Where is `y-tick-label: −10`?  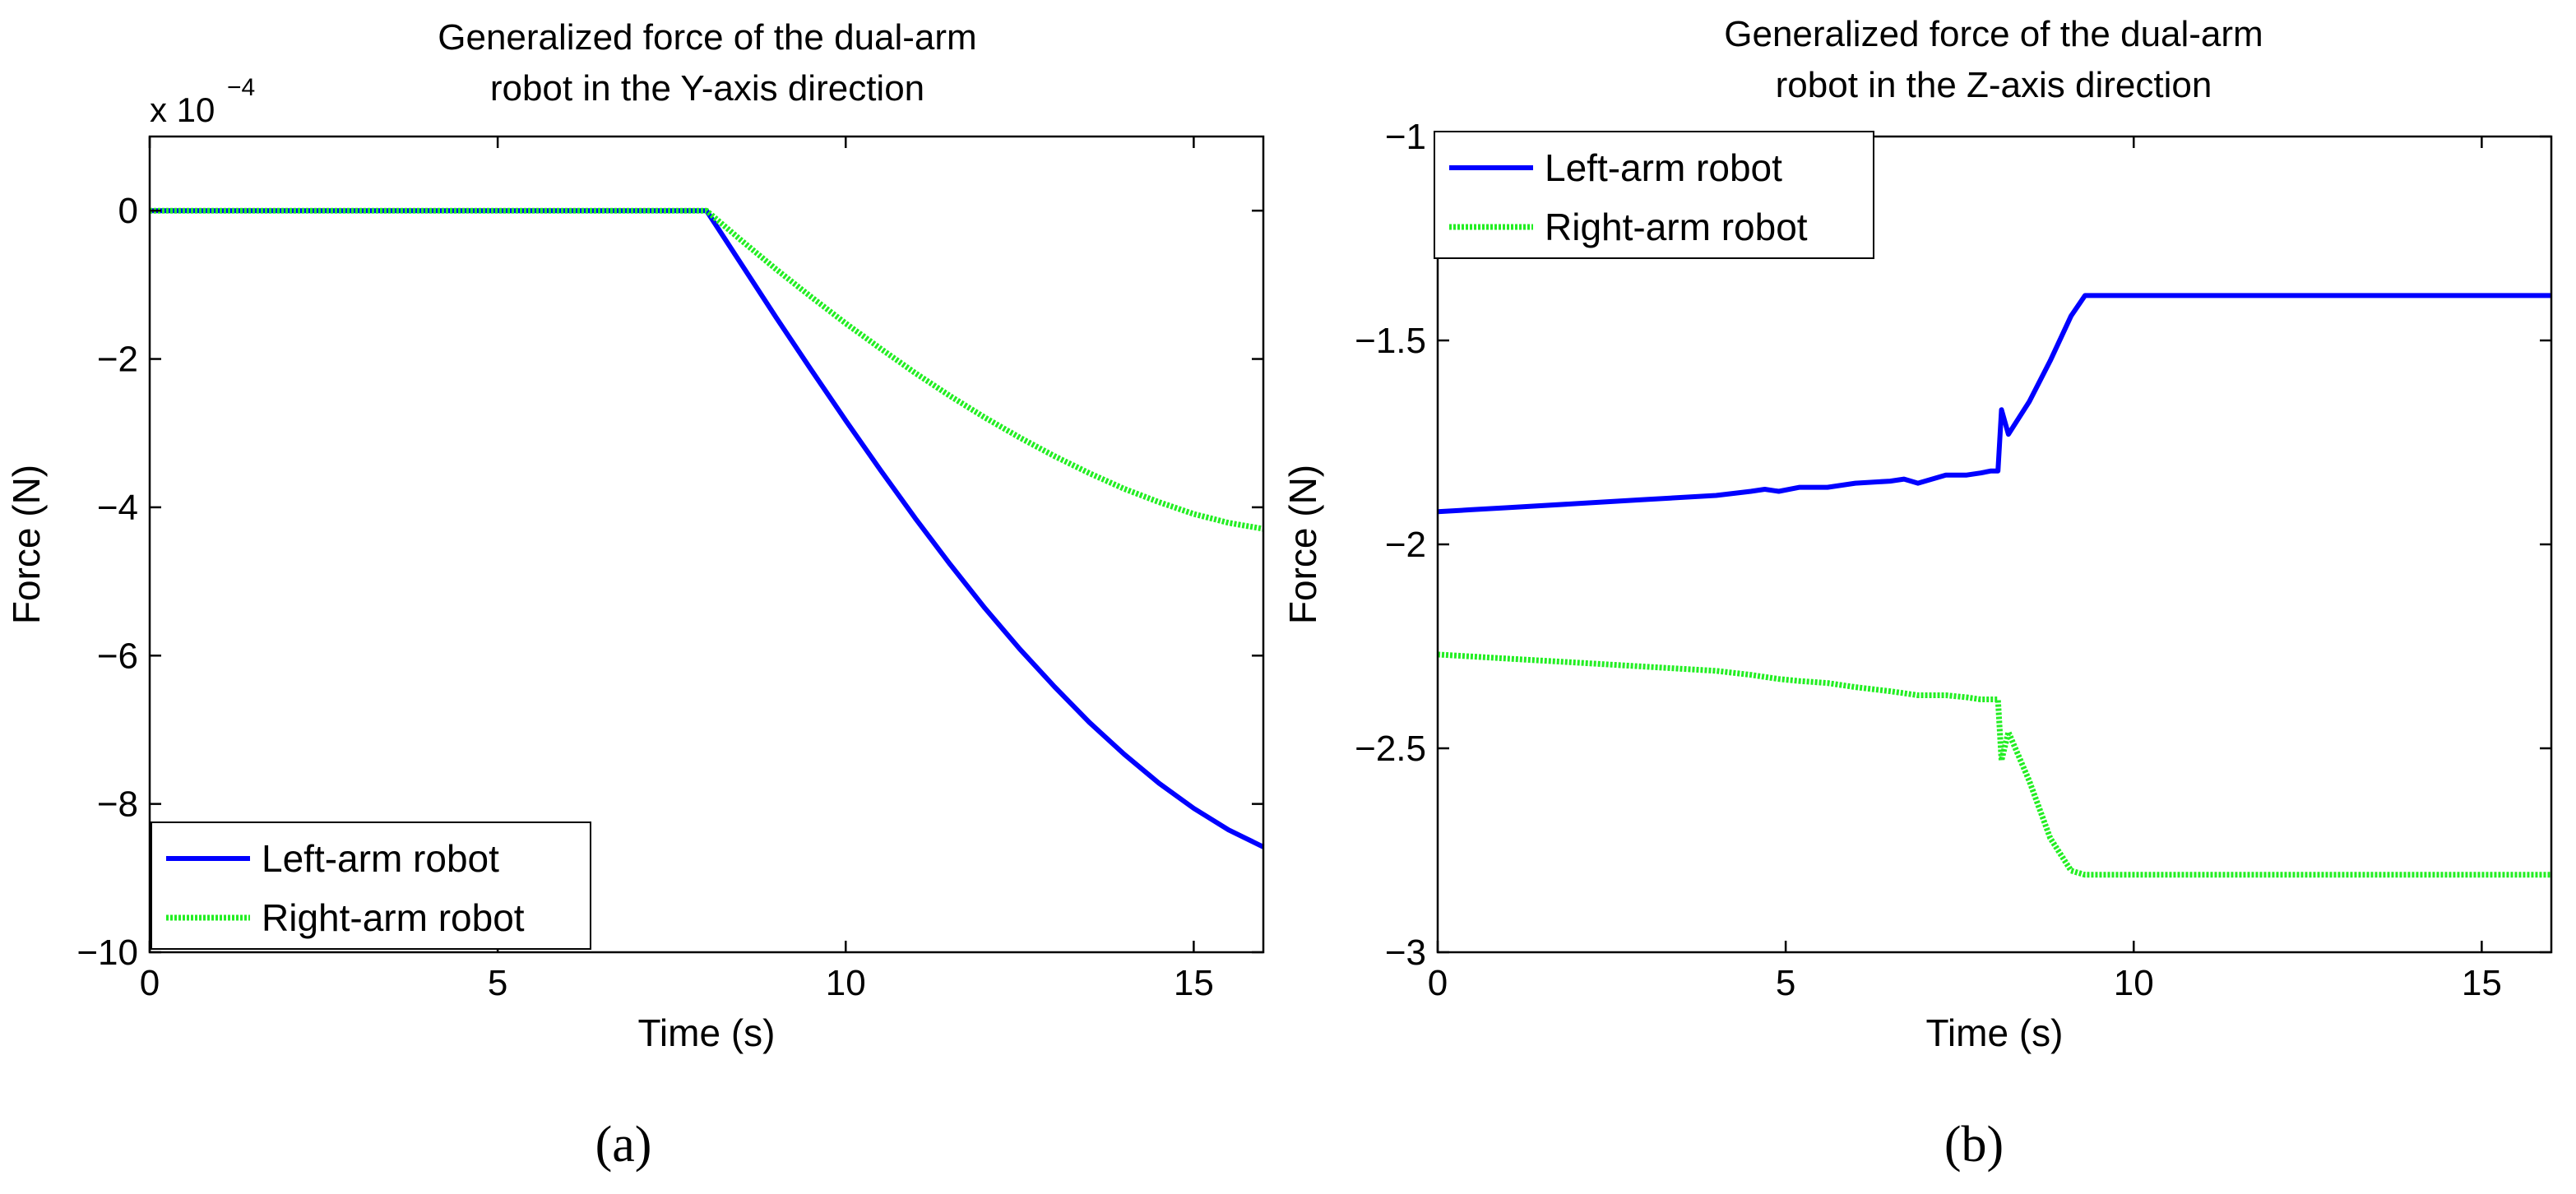
y-tick-label: −10 is located at coordinates (107, 953).